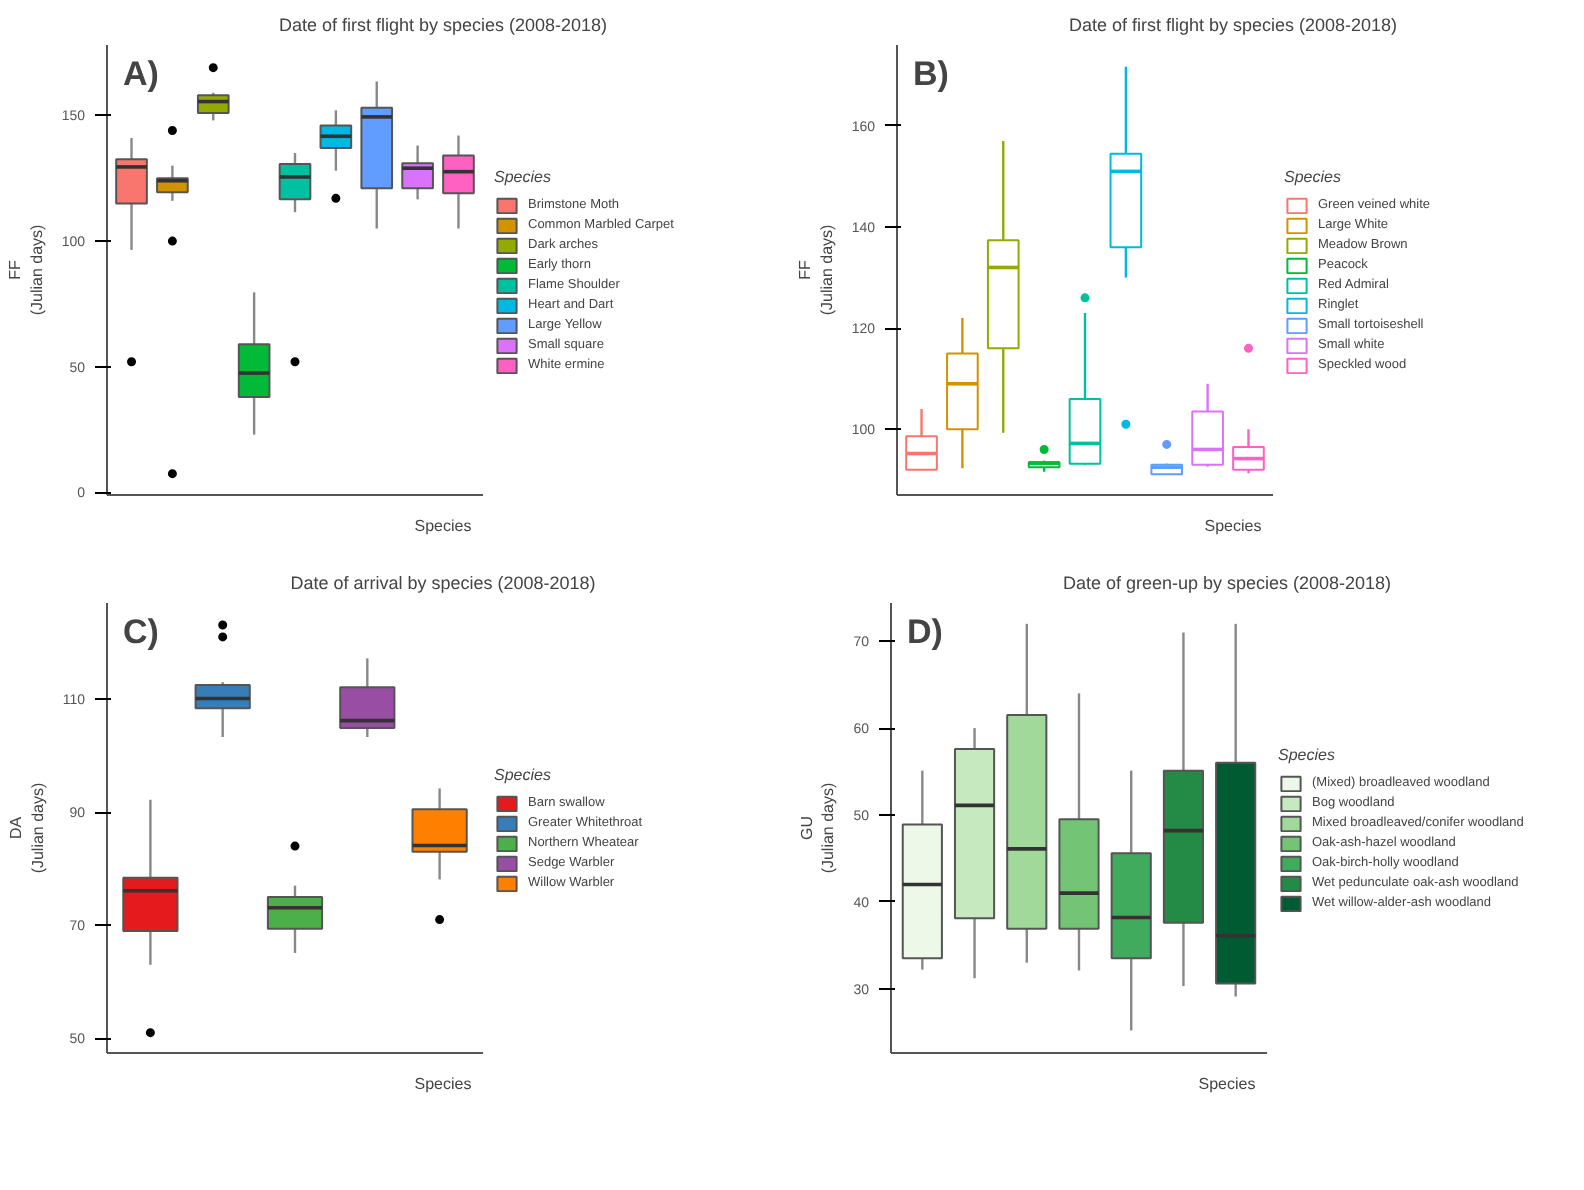 The height and width of the screenshot is (1190, 1584). I want to click on y-axis-title: GU (Julian days), so click(817, 827).